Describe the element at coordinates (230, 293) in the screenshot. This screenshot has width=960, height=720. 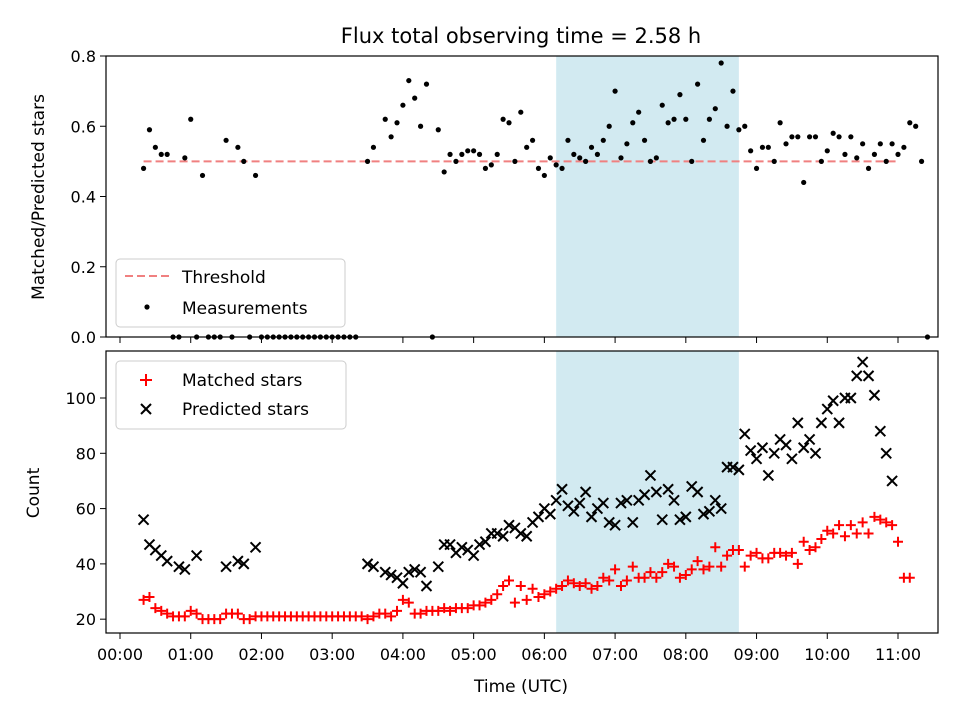
I see `top-legend-box` at that location.